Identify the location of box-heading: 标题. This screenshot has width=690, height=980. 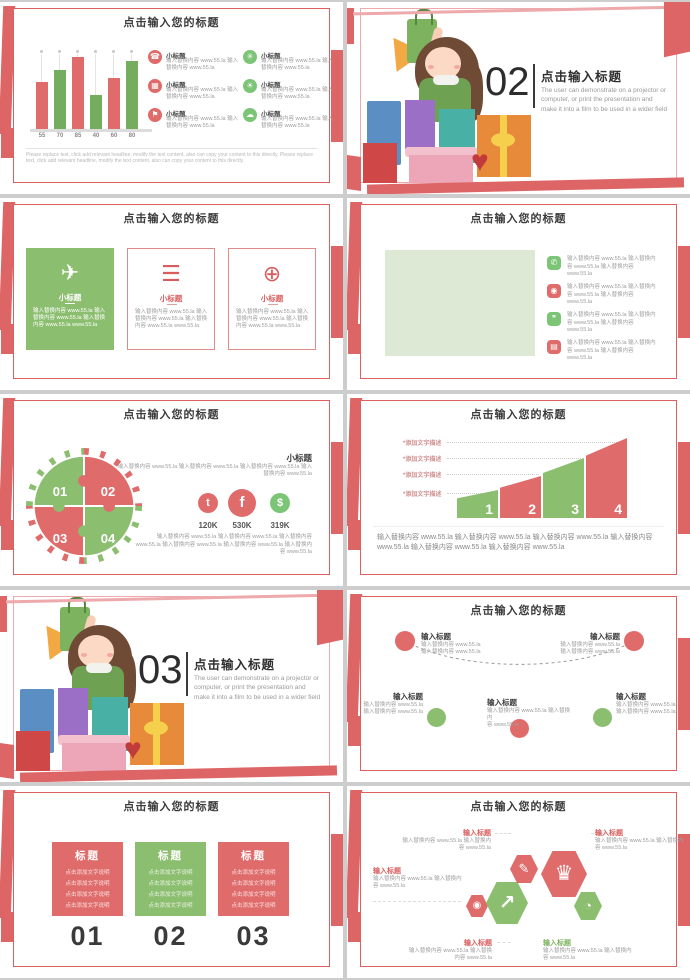
(170, 856).